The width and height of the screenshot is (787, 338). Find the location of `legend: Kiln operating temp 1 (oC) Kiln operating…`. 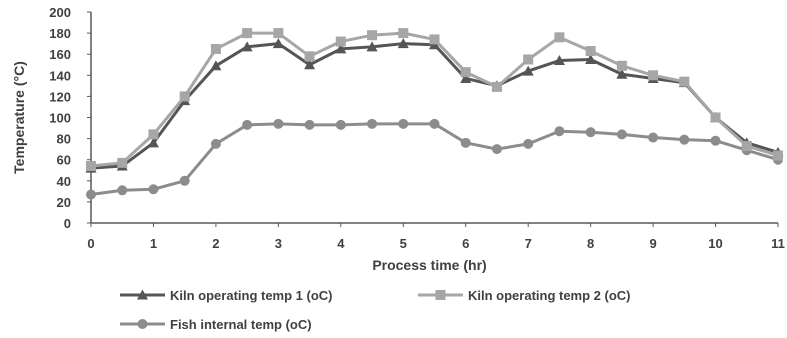

legend: Kiln operating temp 1 (oC) Kiln operating… is located at coordinates (375, 310).